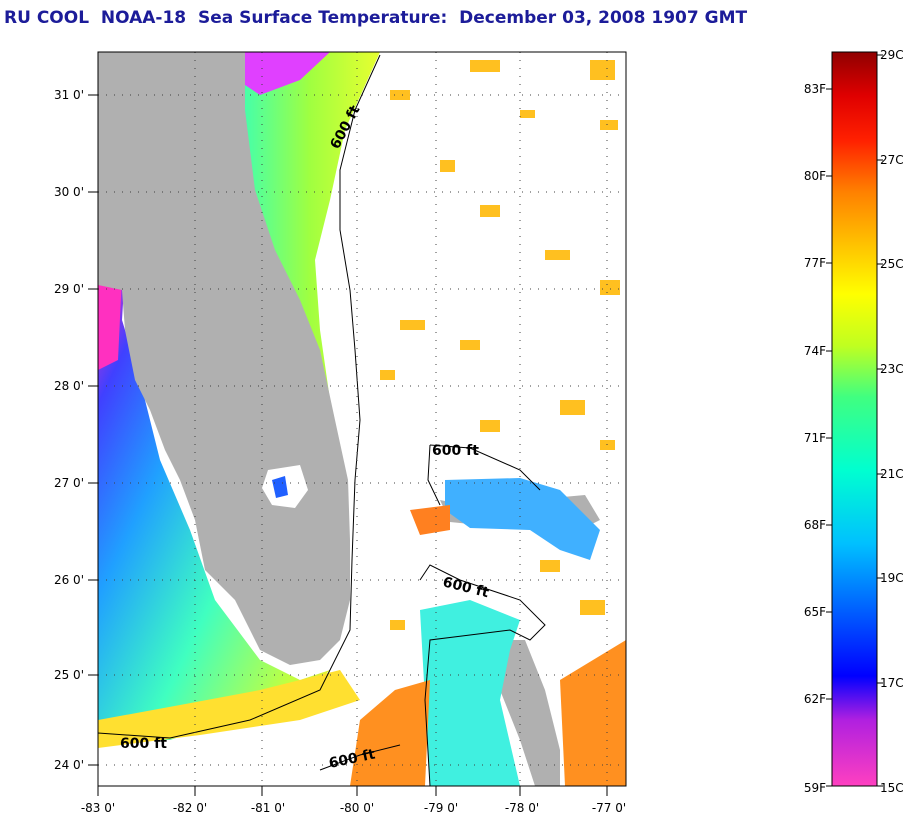 This screenshot has height=817, width=913. What do you see at coordinates (310, 226) in the screenshot?
I see `east-coast-sst-field` at bounding box center [310, 226].